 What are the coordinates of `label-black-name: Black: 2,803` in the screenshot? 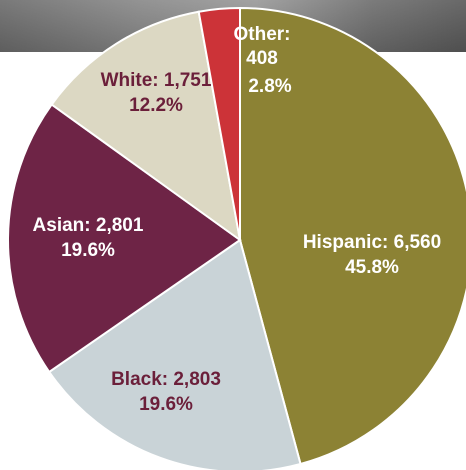 It's located at (166, 379).